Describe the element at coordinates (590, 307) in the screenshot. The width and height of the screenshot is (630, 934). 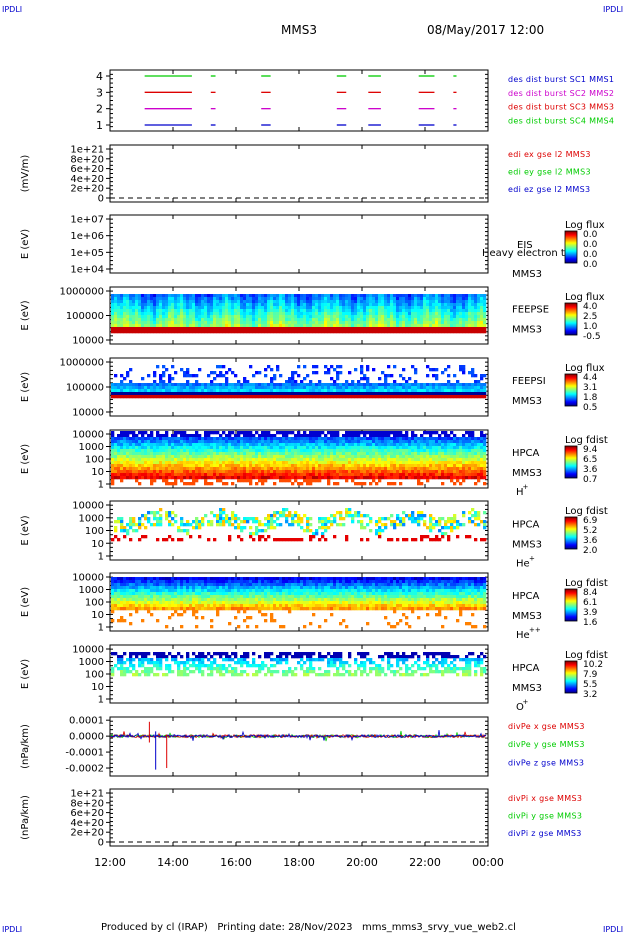
I see `feepse-colorbar-tick: 4.0` at that location.